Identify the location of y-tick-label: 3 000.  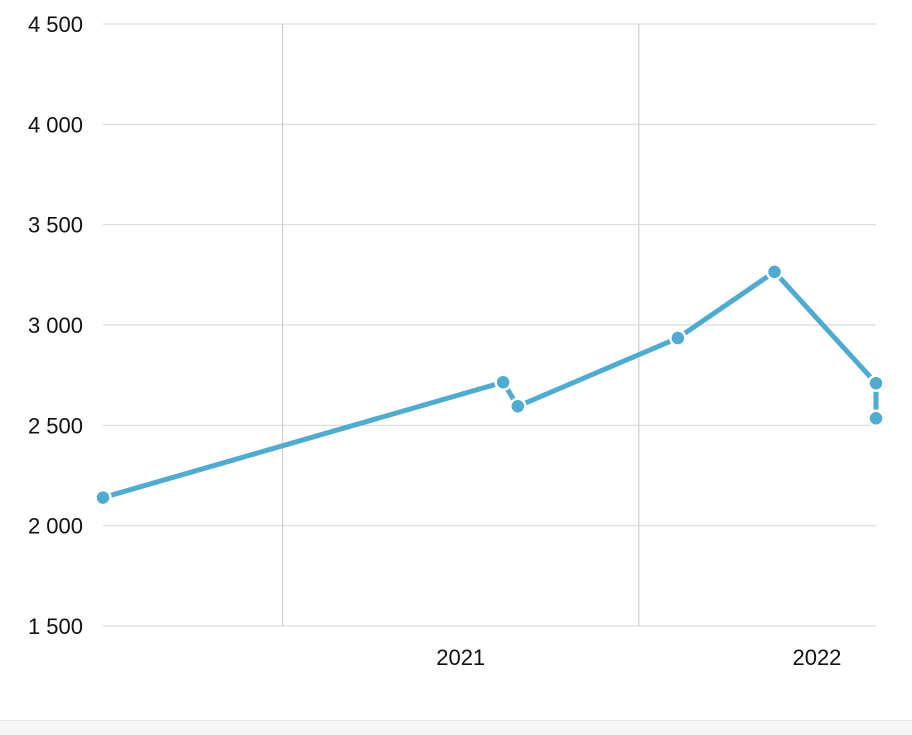
(55, 325).